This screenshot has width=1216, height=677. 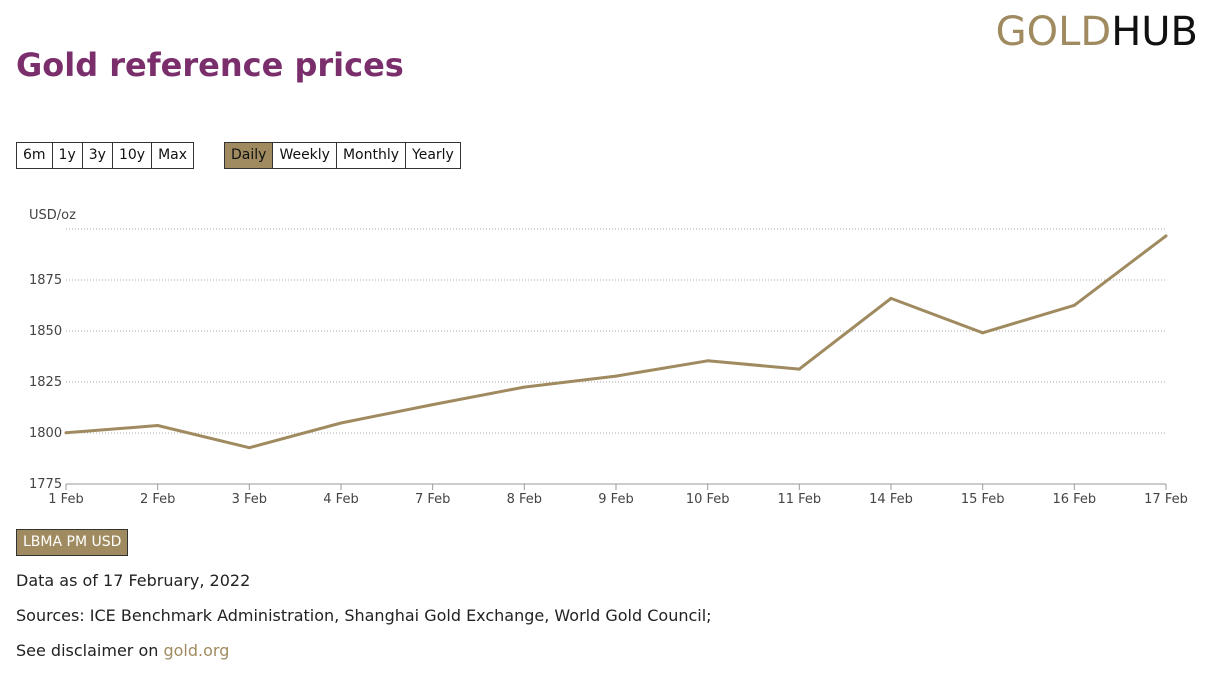 I want to click on logo-hub-text: HUB, so click(x=1154, y=32).